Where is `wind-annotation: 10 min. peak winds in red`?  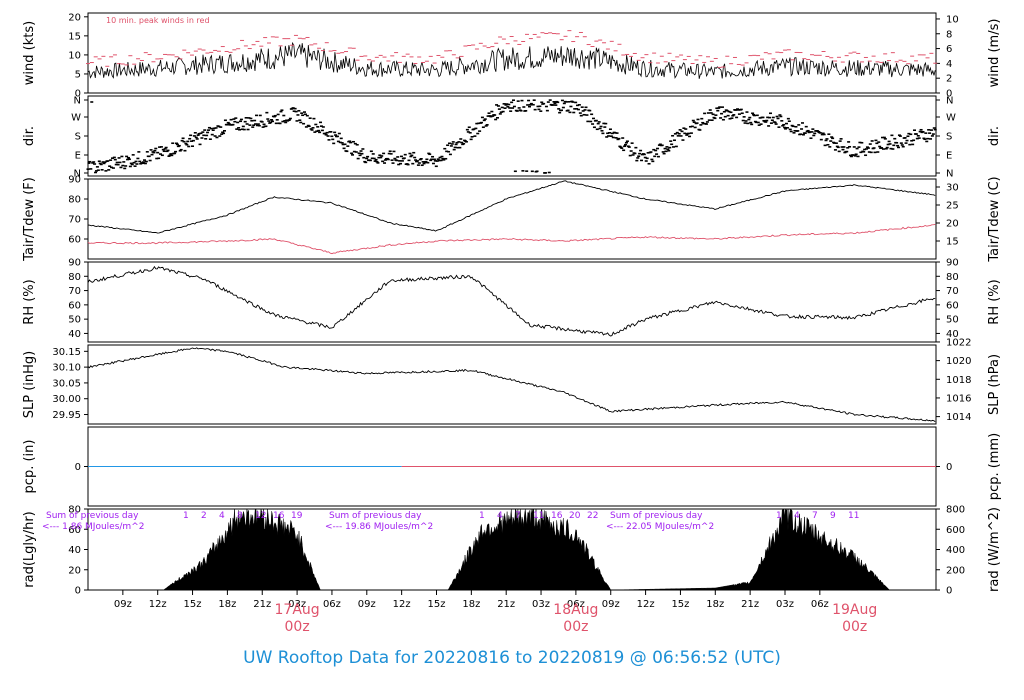
wind-annotation: 10 min. peak winds in red is located at coordinates (158, 20).